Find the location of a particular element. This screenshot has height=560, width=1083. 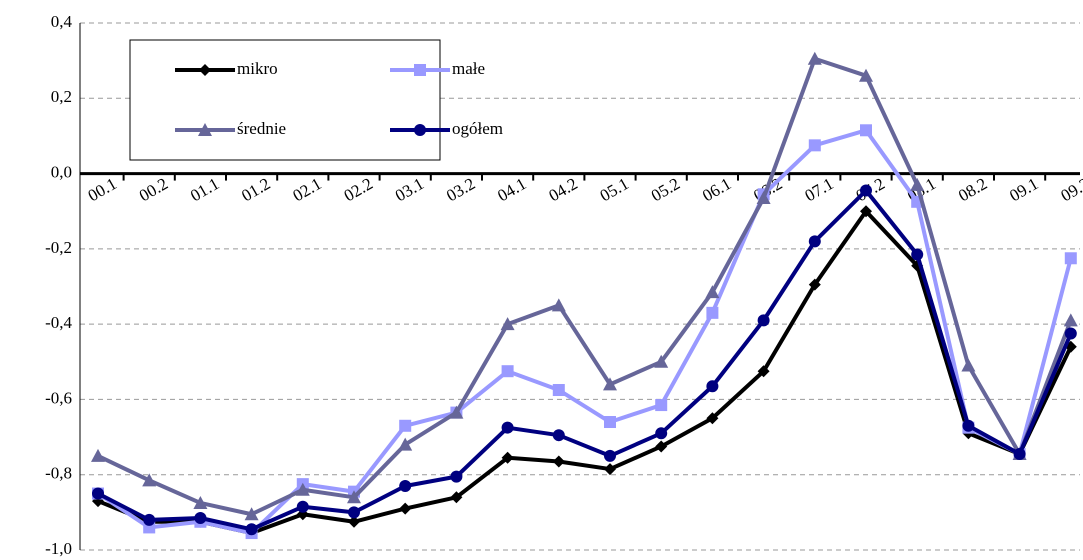

x-tick-label: 09.1 is located at coordinates (1023, 189).